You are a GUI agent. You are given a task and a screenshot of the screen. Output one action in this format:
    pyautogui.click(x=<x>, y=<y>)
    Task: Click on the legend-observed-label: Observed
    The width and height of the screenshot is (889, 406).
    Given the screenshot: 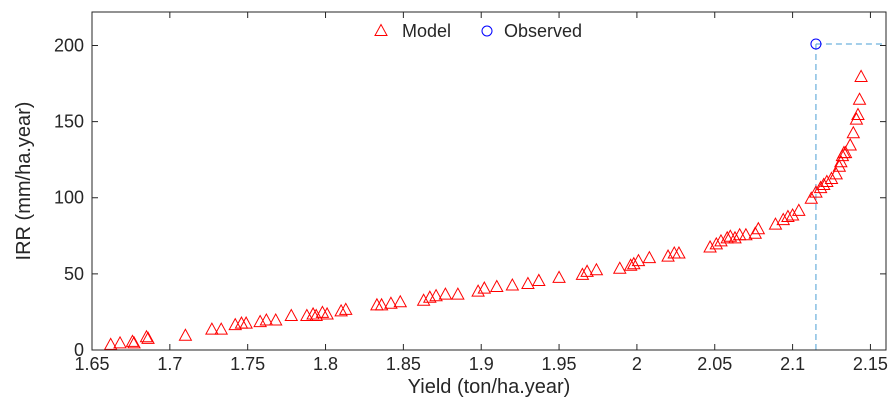 What is the action you would take?
    pyautogui.click(x=543, y=31)
    